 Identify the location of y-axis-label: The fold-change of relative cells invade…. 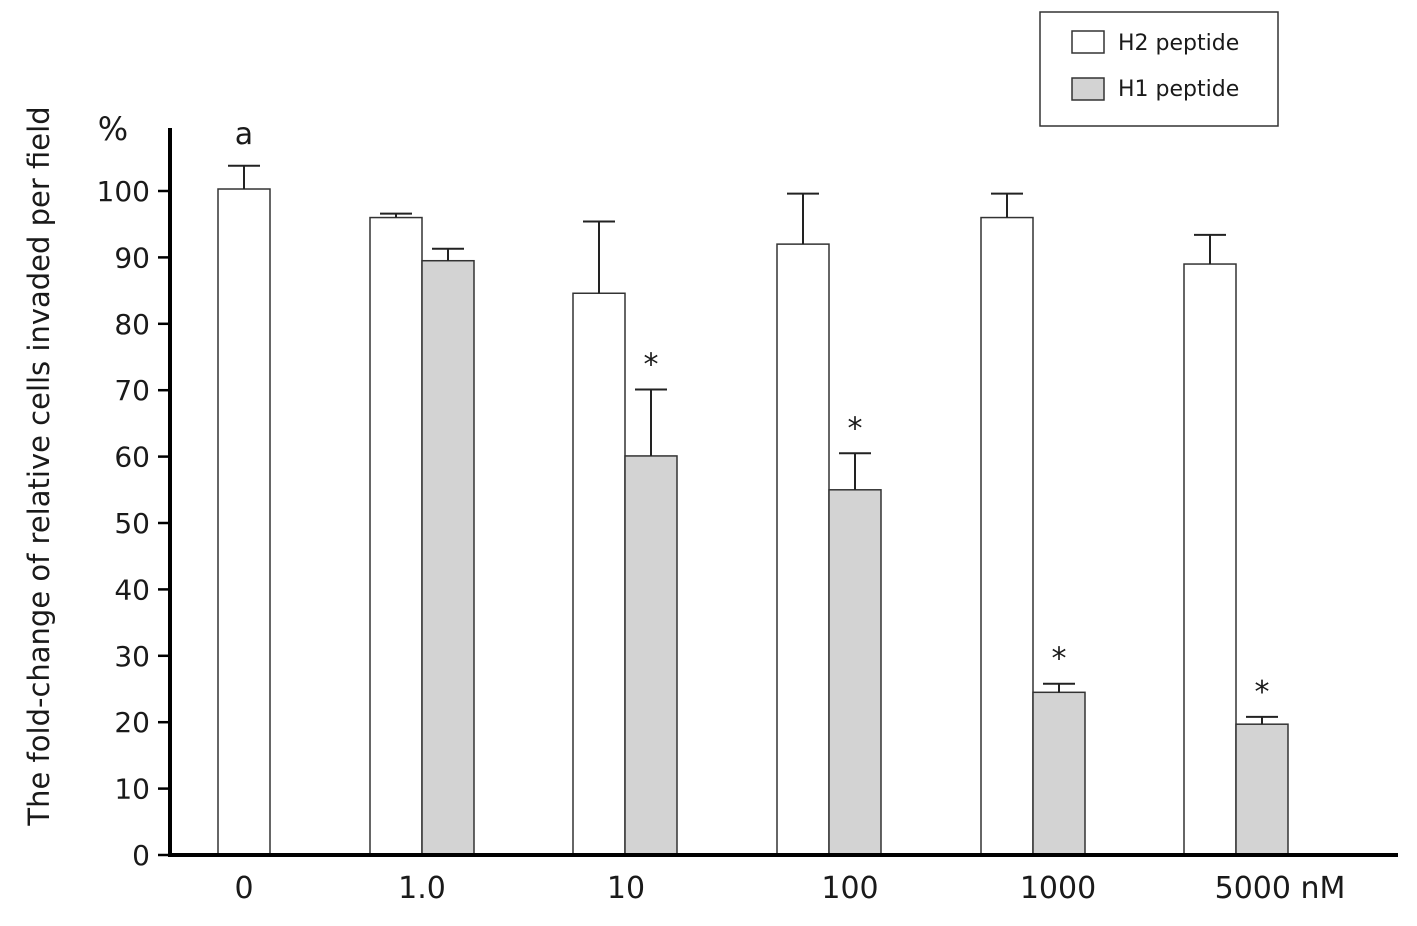
(39, 466).